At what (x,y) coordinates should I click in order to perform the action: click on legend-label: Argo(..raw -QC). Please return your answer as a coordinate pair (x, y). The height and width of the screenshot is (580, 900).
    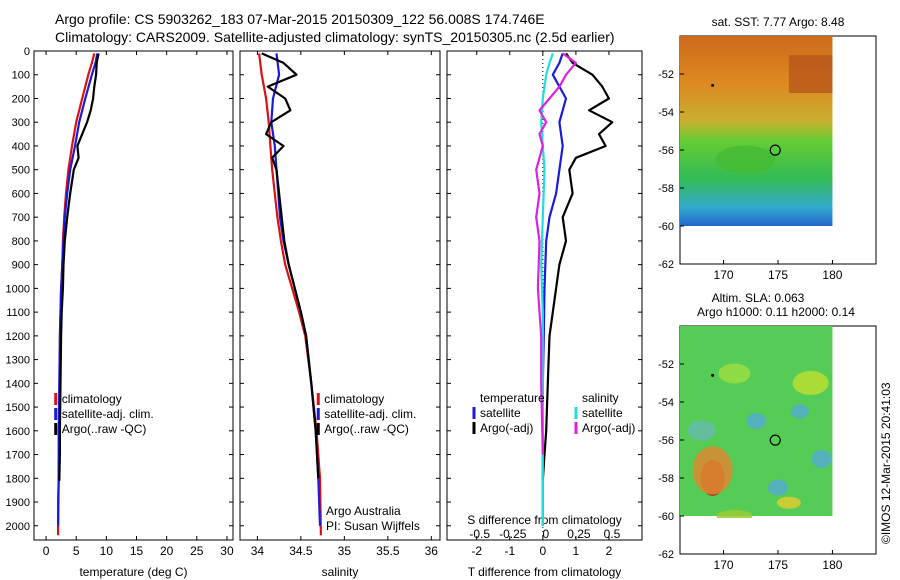
    Looking at the image, I should click on (366, 429).